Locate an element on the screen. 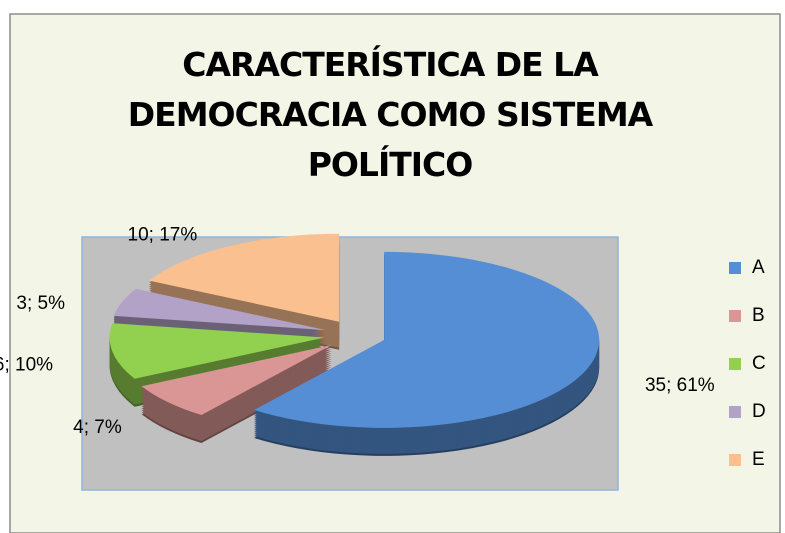  legend-label: A is located at coordinates (758, 267).